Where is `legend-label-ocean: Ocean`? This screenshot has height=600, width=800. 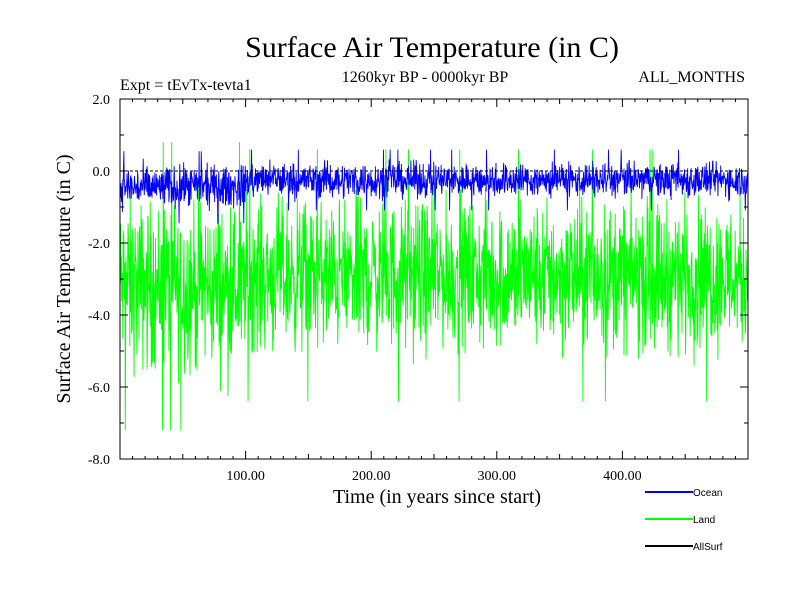
legend-label-ocean: Ocean is located at coordinates (707, 493).